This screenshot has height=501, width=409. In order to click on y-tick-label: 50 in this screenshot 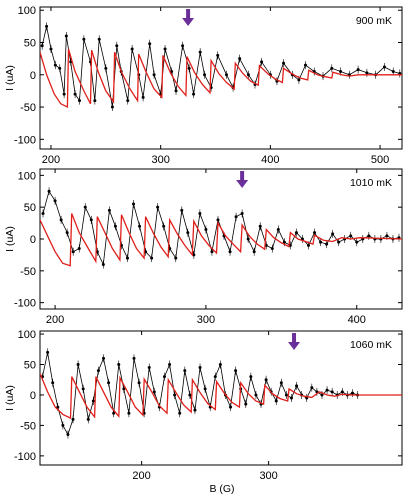, I will do `click(30, 208)`.